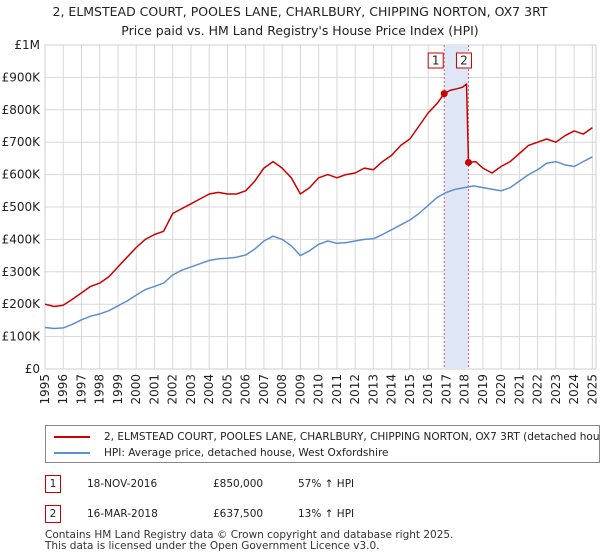 The image size is (600, 560). Describe the element at coordinates (22, 239) in the screenshot. I see `y-tick-label: £400K` at that location.